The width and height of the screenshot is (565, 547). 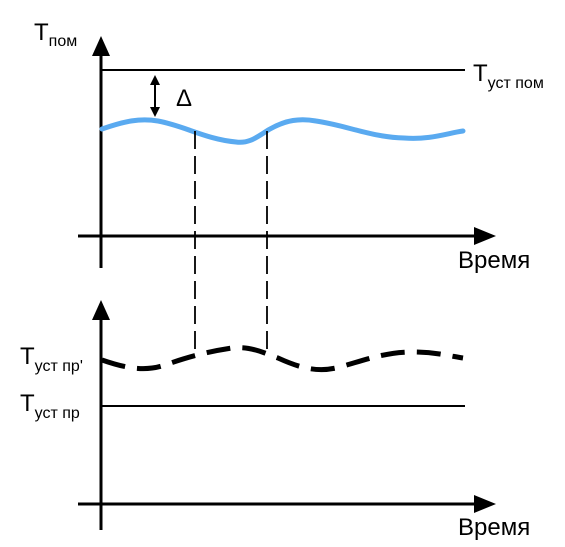 What do you see at coordinates (50, 406) in the screenshot?
I see `supply-setpoint-label: Tуст пр` at bounding box center [50, 406].